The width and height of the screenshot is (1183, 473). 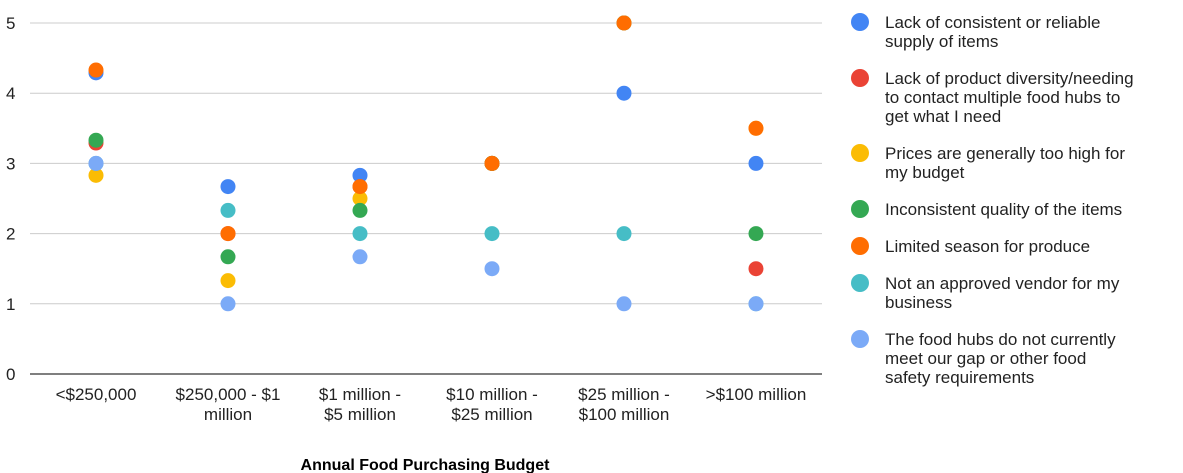 What do you see at coordinates (624, 404) in the screenshot?
I see `x-tick-label: $25 million -$100 million` at bounding box center [624, 404].